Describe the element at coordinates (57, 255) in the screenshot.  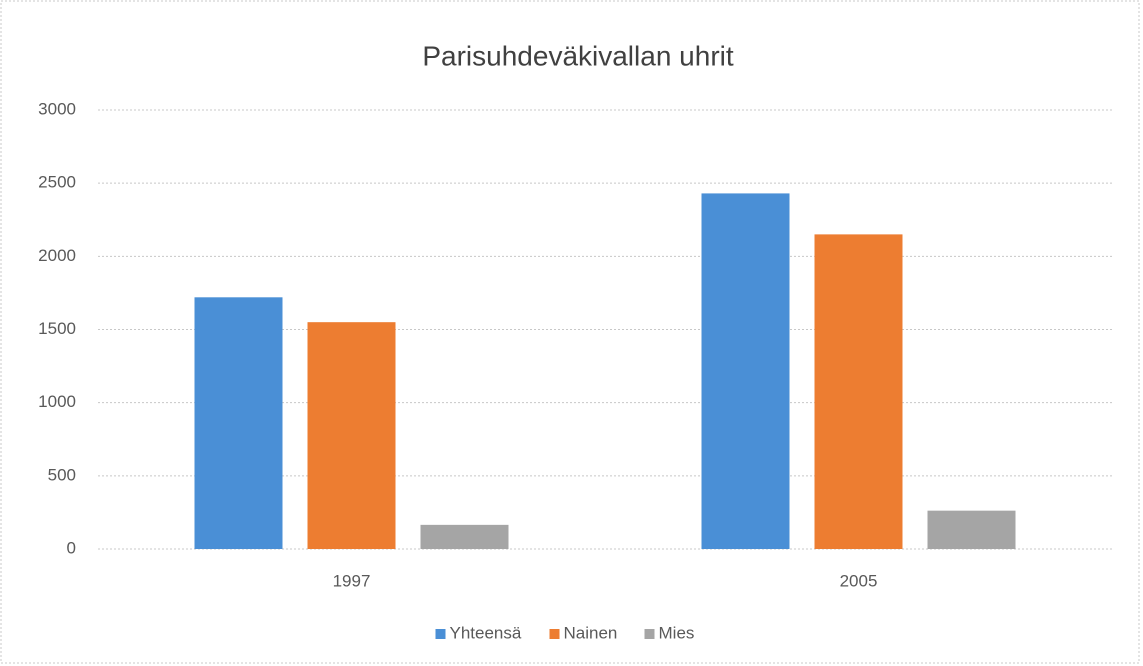
I see `y-tick-label: 2000` at that location.